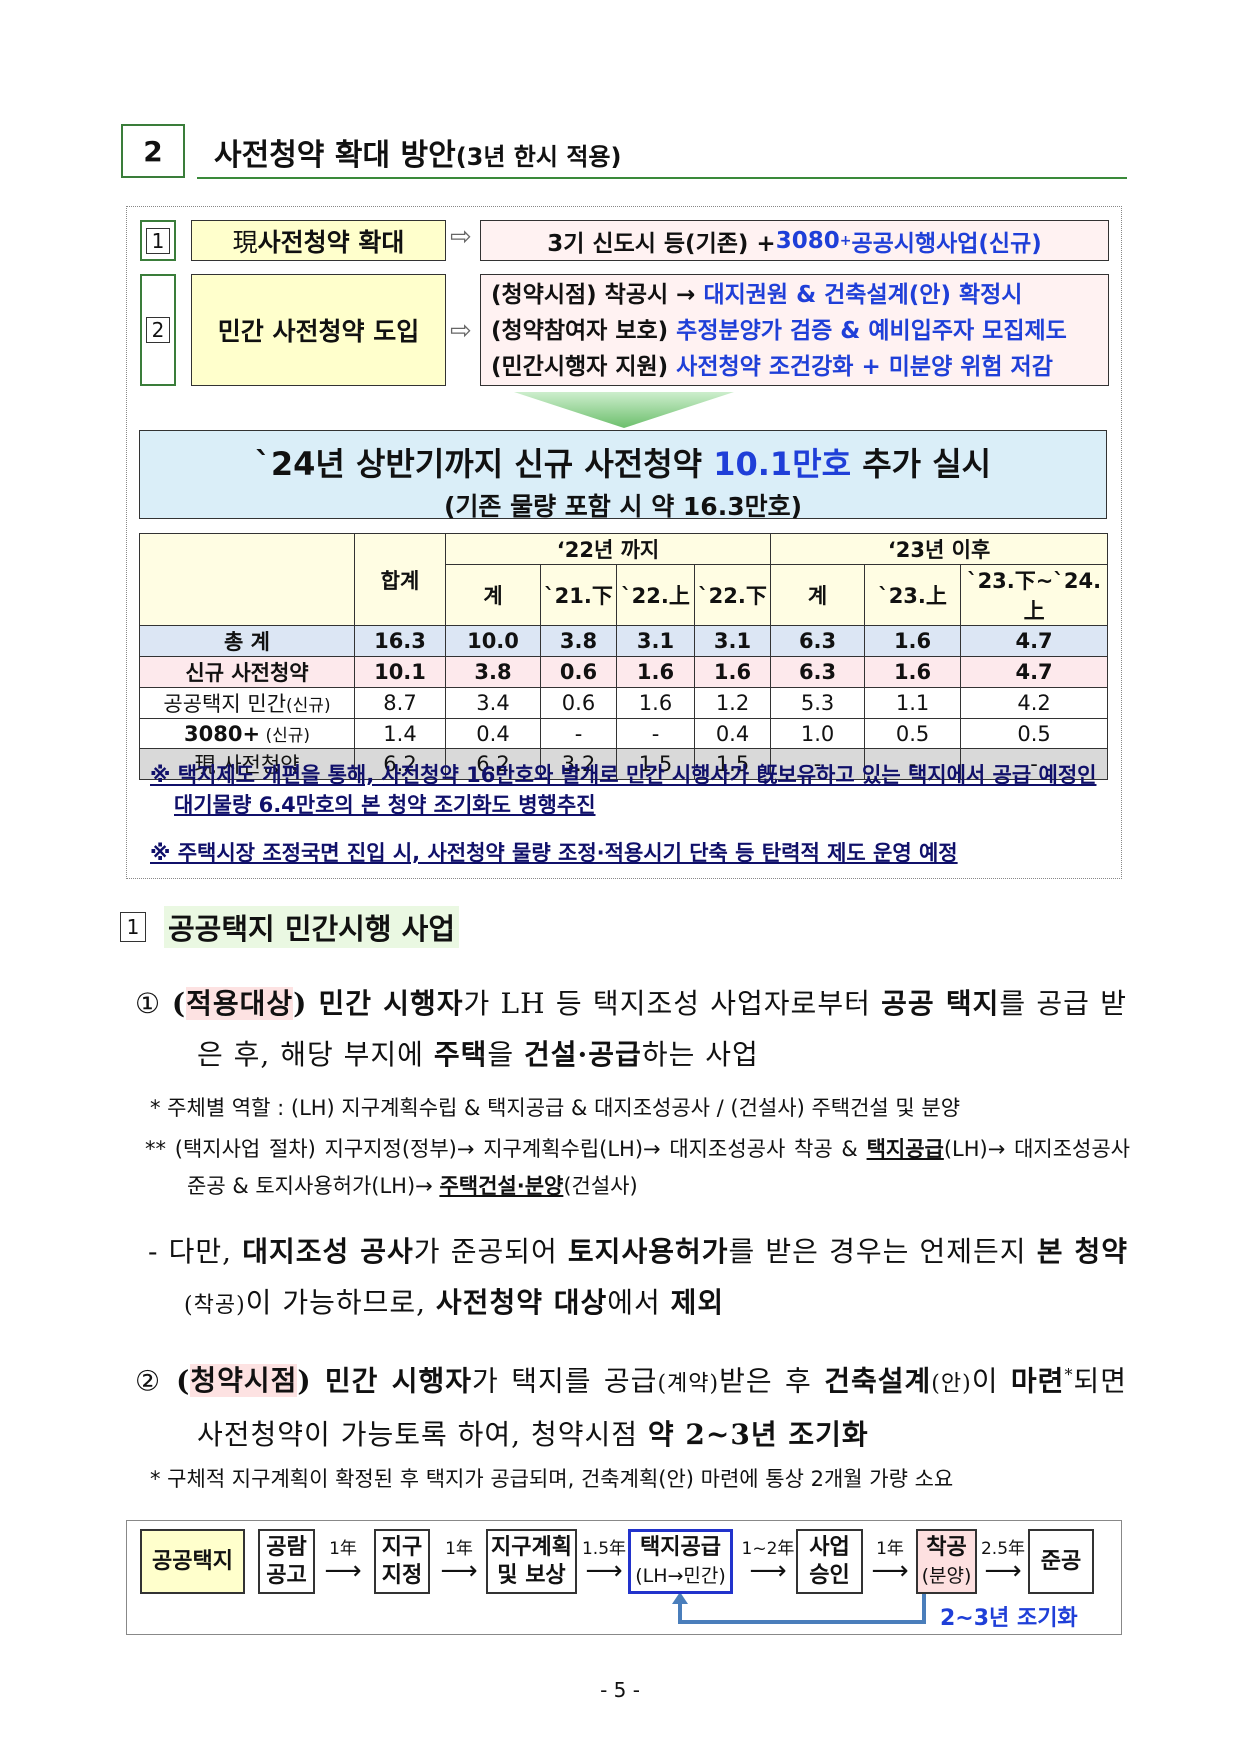 This screenshot has height=1754, width=1240. Describe the element at coordinates (658, 1167) in the screenshot. I see `seg: (LH)→ 대지조성공사 준공 & 토지사용허가(LH)→` at that location.